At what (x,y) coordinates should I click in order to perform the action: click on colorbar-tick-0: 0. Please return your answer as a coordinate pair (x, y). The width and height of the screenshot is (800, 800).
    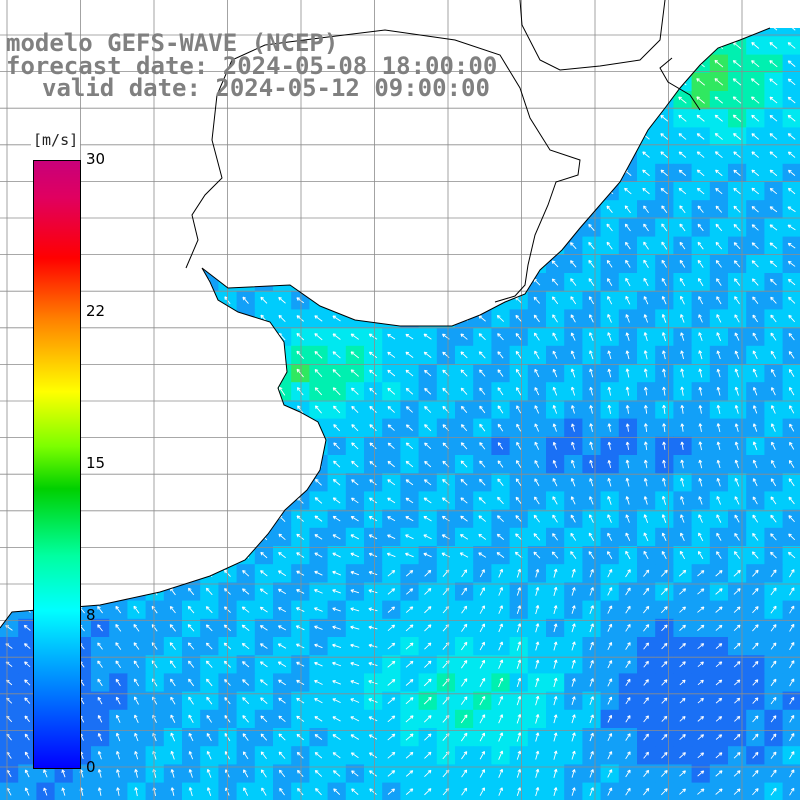
    Looking at the image, I should click on (91, 767).